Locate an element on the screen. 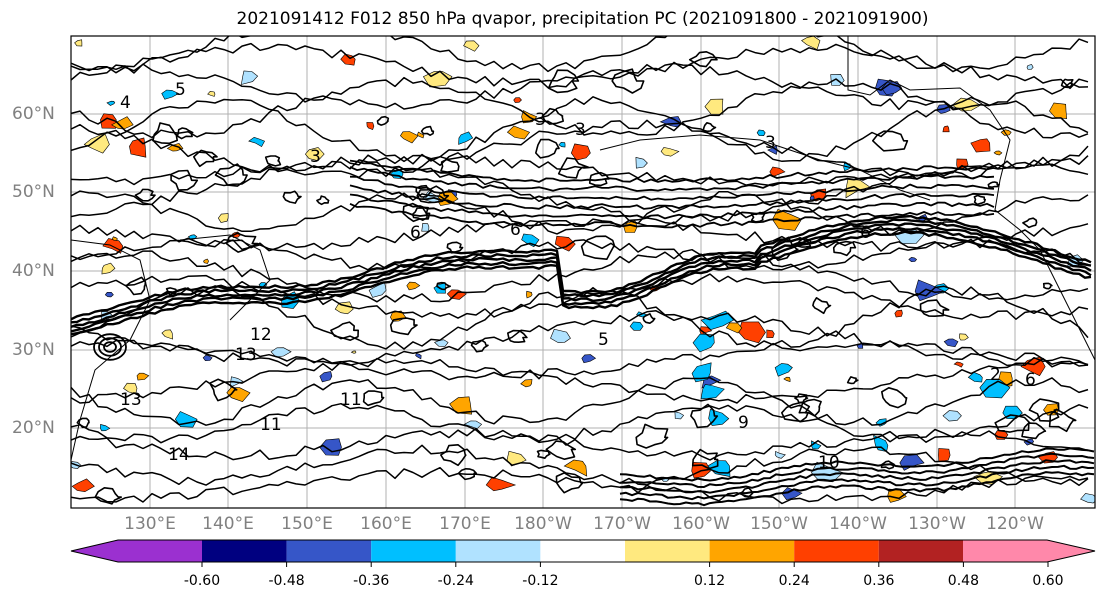 This screenshot has height=601, width=1105. coastline-japan is located at coordinates (225, 277).